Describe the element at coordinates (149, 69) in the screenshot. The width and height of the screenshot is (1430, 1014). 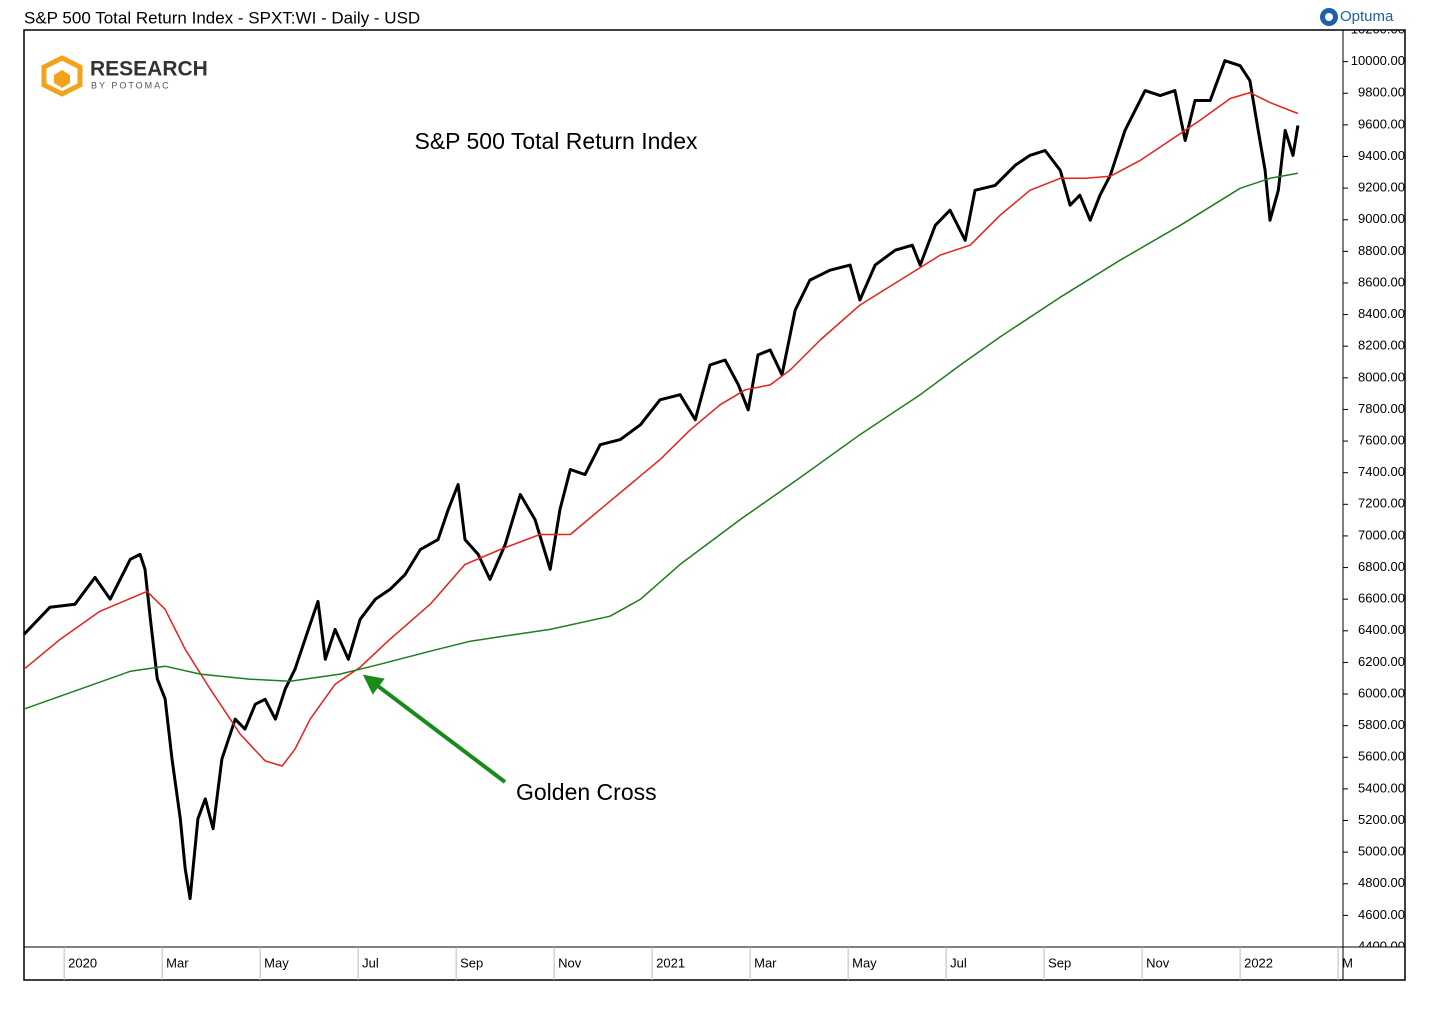
I see `logo-name: RESEARCH` at that location.